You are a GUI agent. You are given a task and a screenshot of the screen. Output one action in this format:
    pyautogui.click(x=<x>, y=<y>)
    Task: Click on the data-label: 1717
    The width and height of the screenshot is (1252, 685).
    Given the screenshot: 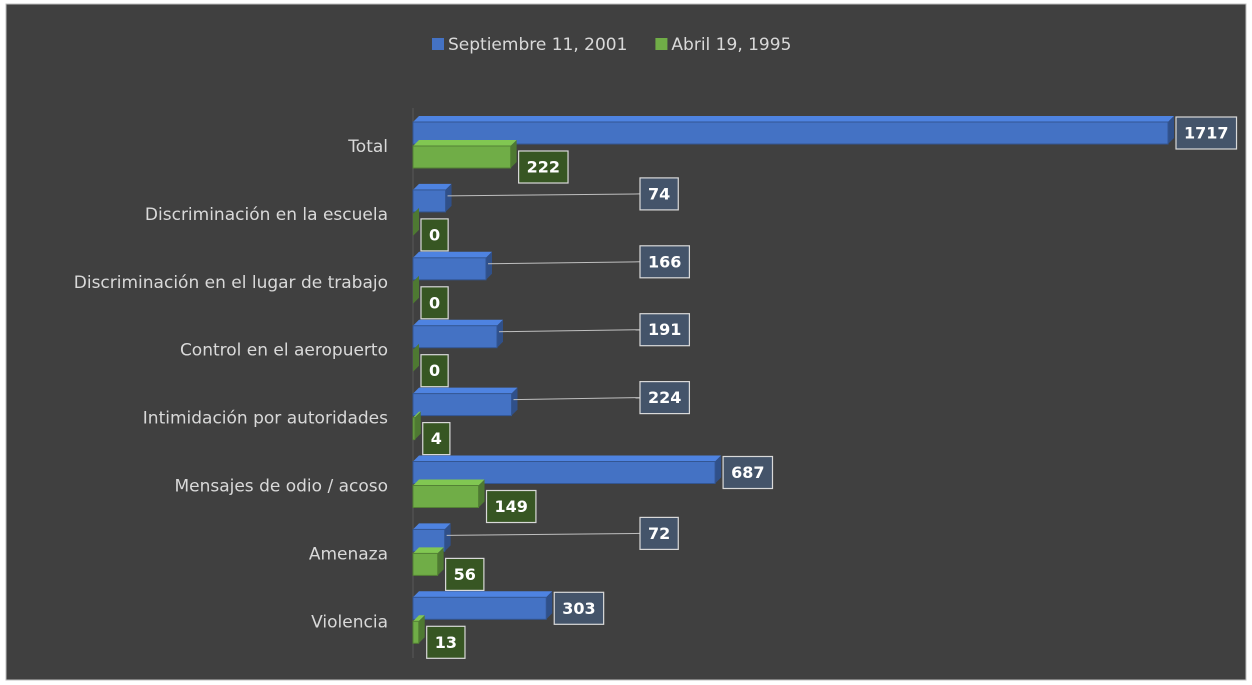 What is the action you would take?
    pyautogui.click(x=1206, y=133)
    